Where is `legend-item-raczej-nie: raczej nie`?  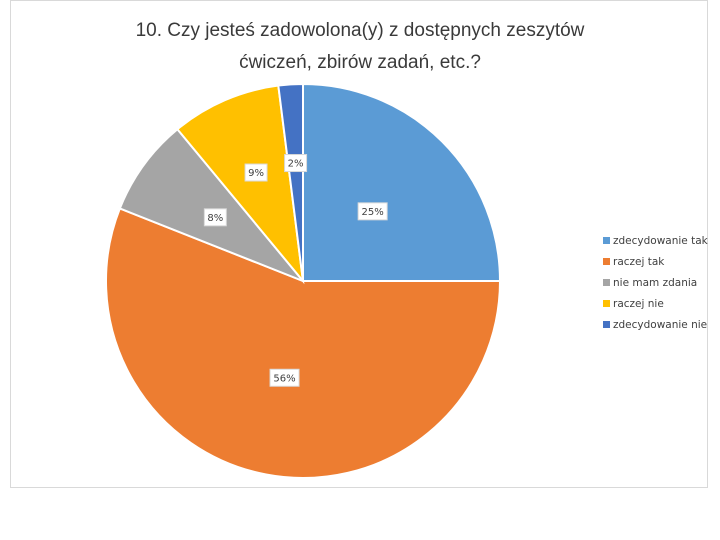
legend-item-raczej-nie: raczej nie is located at coordinates (633, 304).